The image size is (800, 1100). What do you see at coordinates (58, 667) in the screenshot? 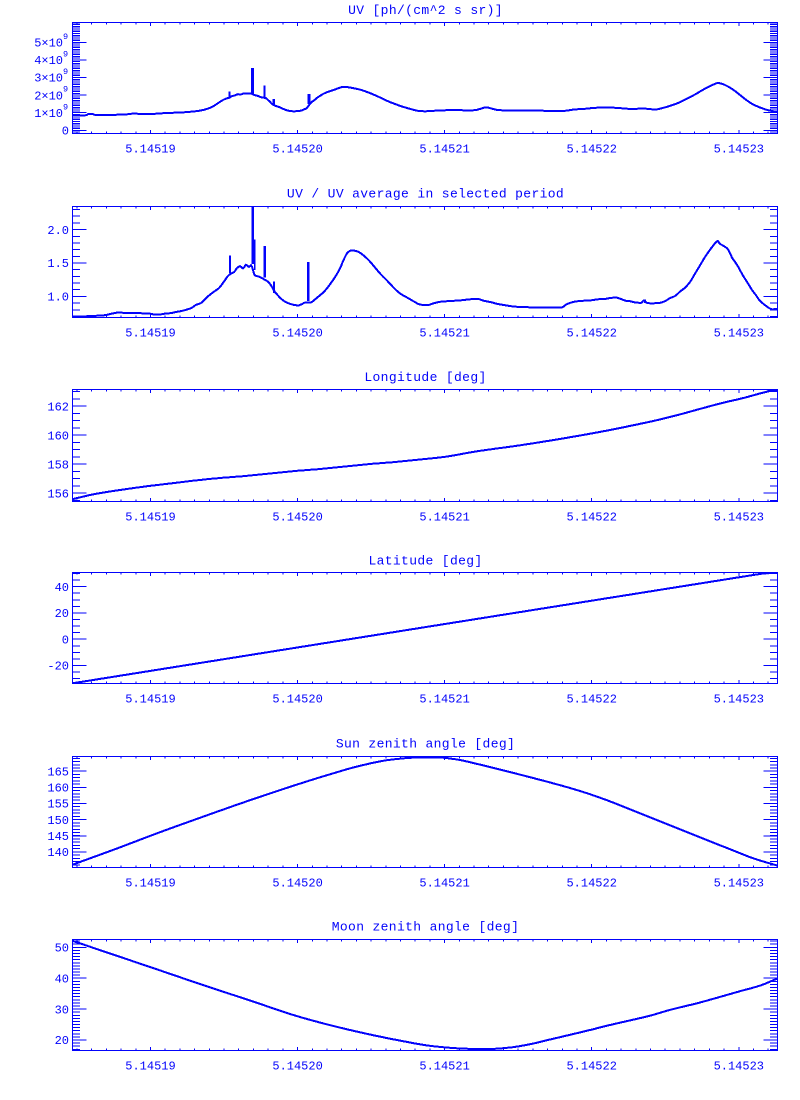
I see `svg-text: -20` at bounding box center [58, 667].